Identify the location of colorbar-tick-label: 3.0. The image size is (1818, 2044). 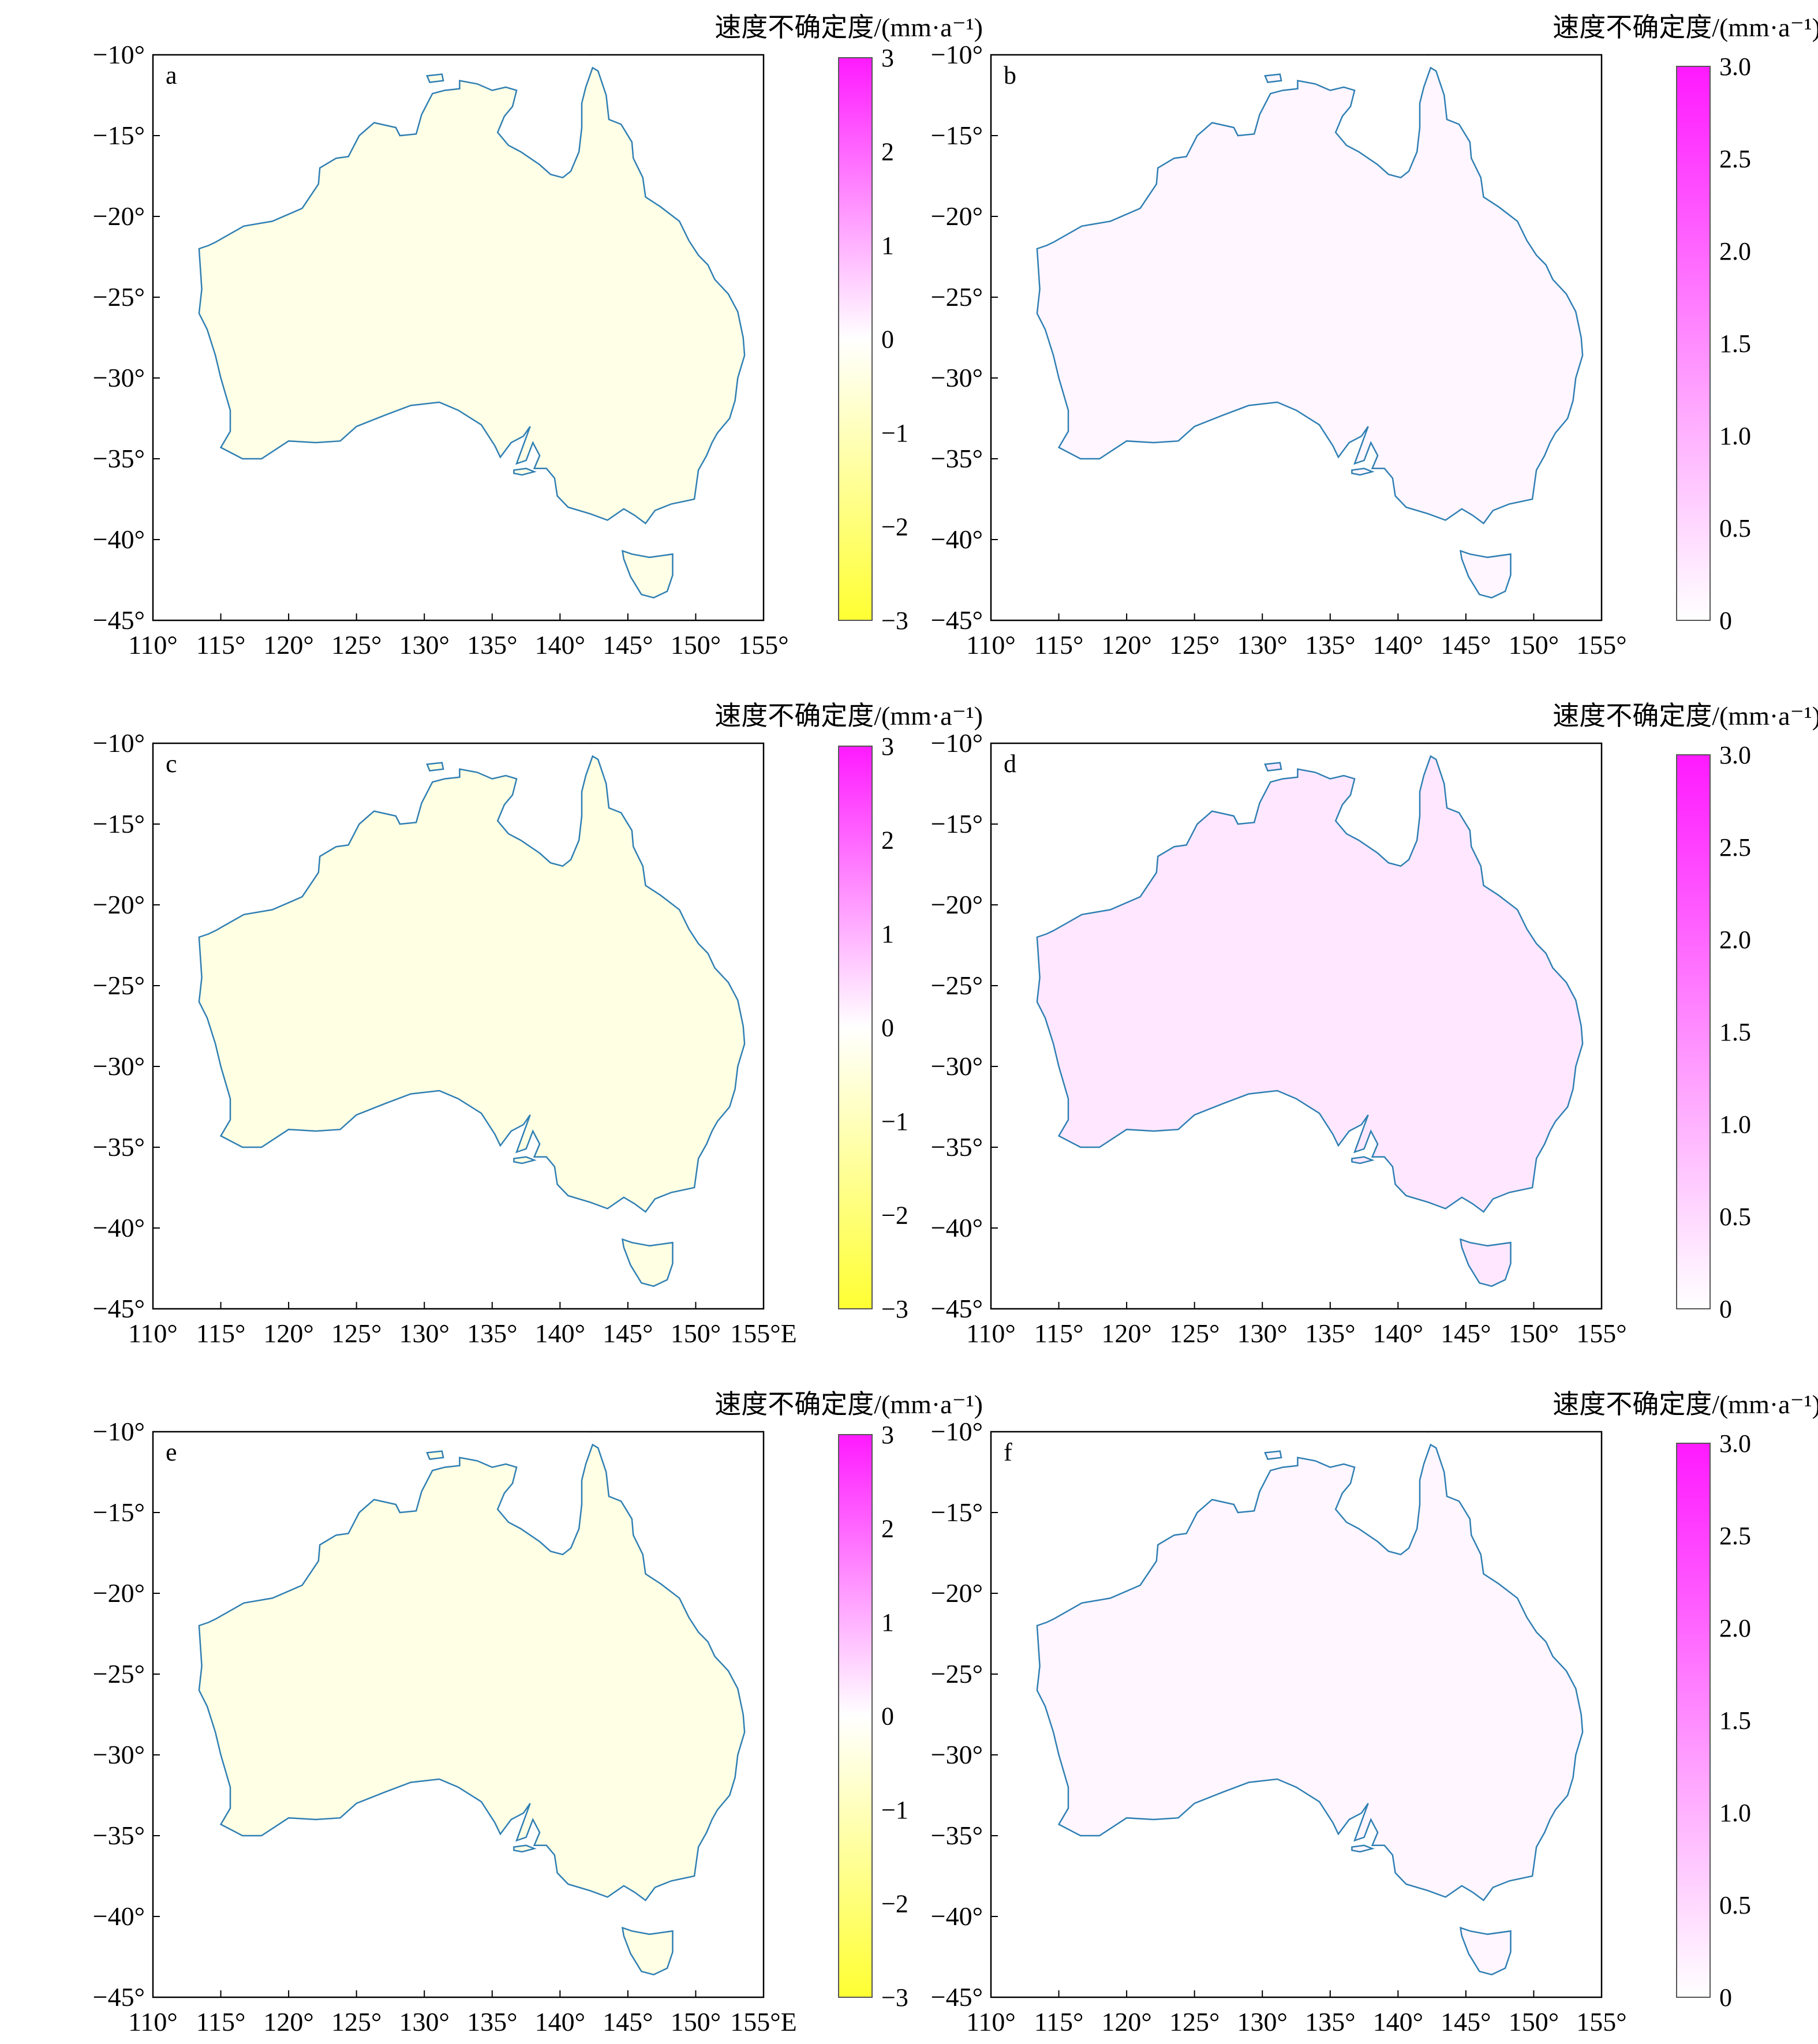
(1735, 755).